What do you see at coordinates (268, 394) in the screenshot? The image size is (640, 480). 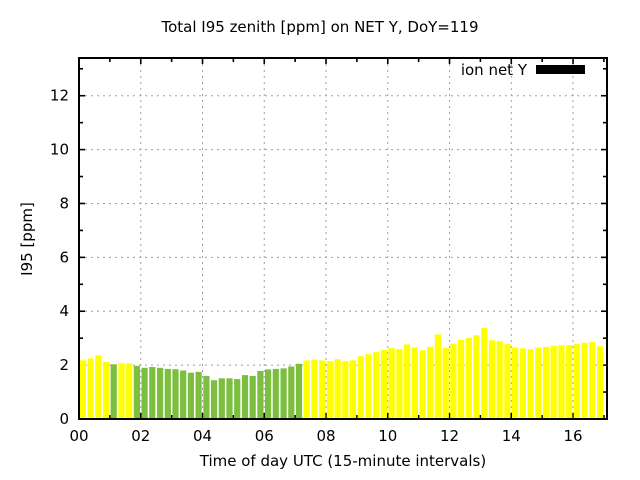 I see `bar-06:00` at bounding box center [268, 394].